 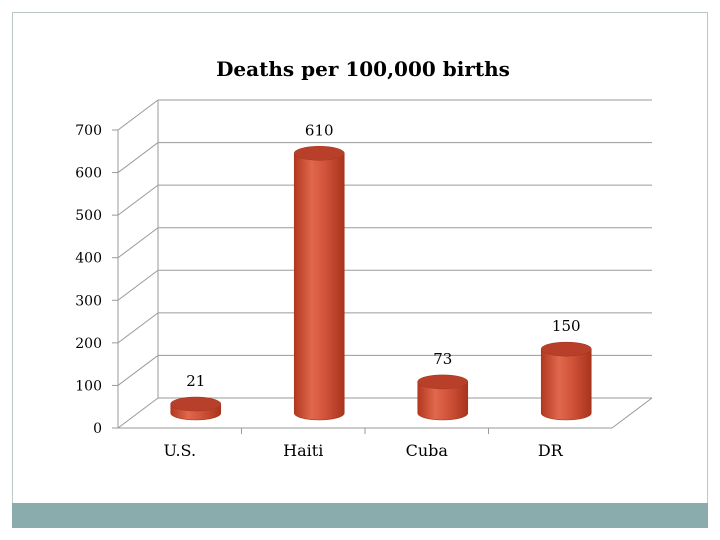 I want to click on data-label: 73, so click(x=442, y=359).